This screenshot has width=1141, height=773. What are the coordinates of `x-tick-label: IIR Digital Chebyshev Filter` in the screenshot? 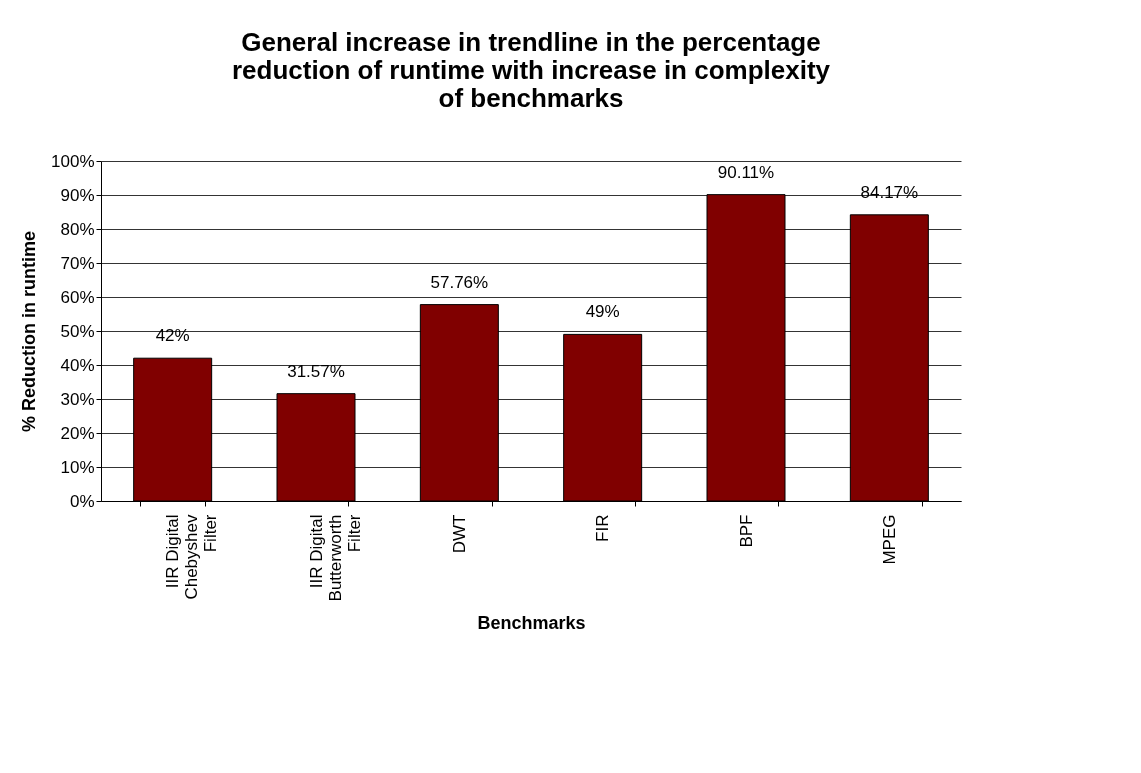 It's located at (192, 557).